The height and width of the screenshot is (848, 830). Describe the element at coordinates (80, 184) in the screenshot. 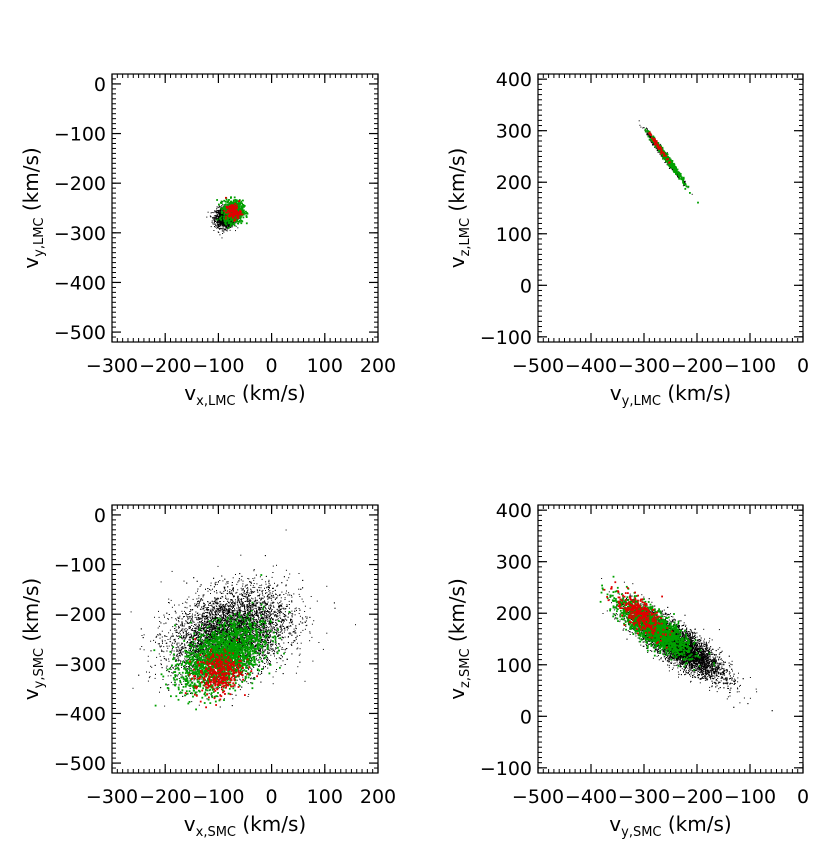

I see `y-tick-label: −200` at that location.